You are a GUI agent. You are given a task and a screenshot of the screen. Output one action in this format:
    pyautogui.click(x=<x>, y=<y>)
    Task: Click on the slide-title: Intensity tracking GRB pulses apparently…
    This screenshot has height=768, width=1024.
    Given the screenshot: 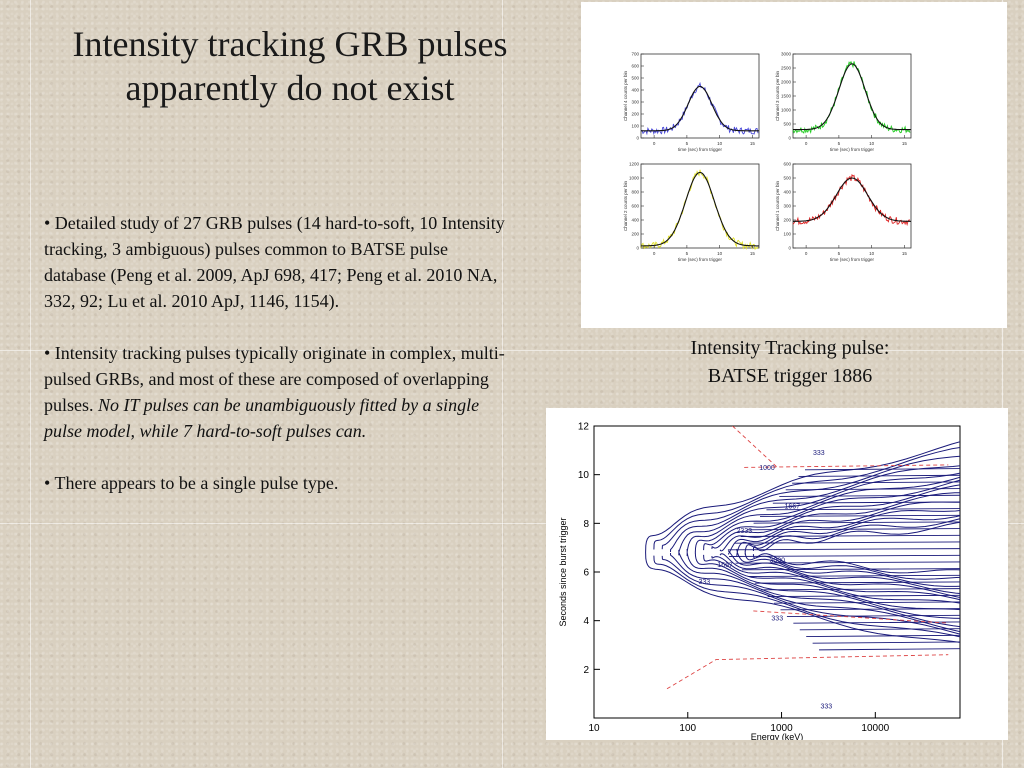 What is the action you would take?
    pyautogui.click(x=290, y=66)
    